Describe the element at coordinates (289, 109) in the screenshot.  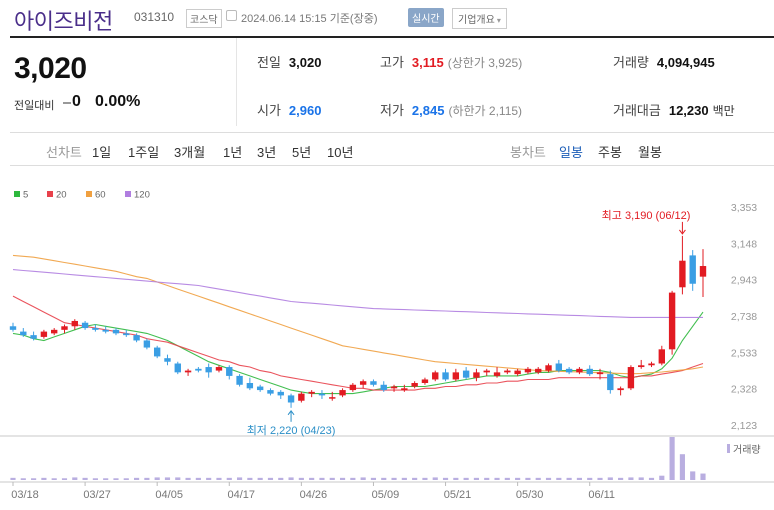
I see `stat-open: 시가 2,960` at that location.